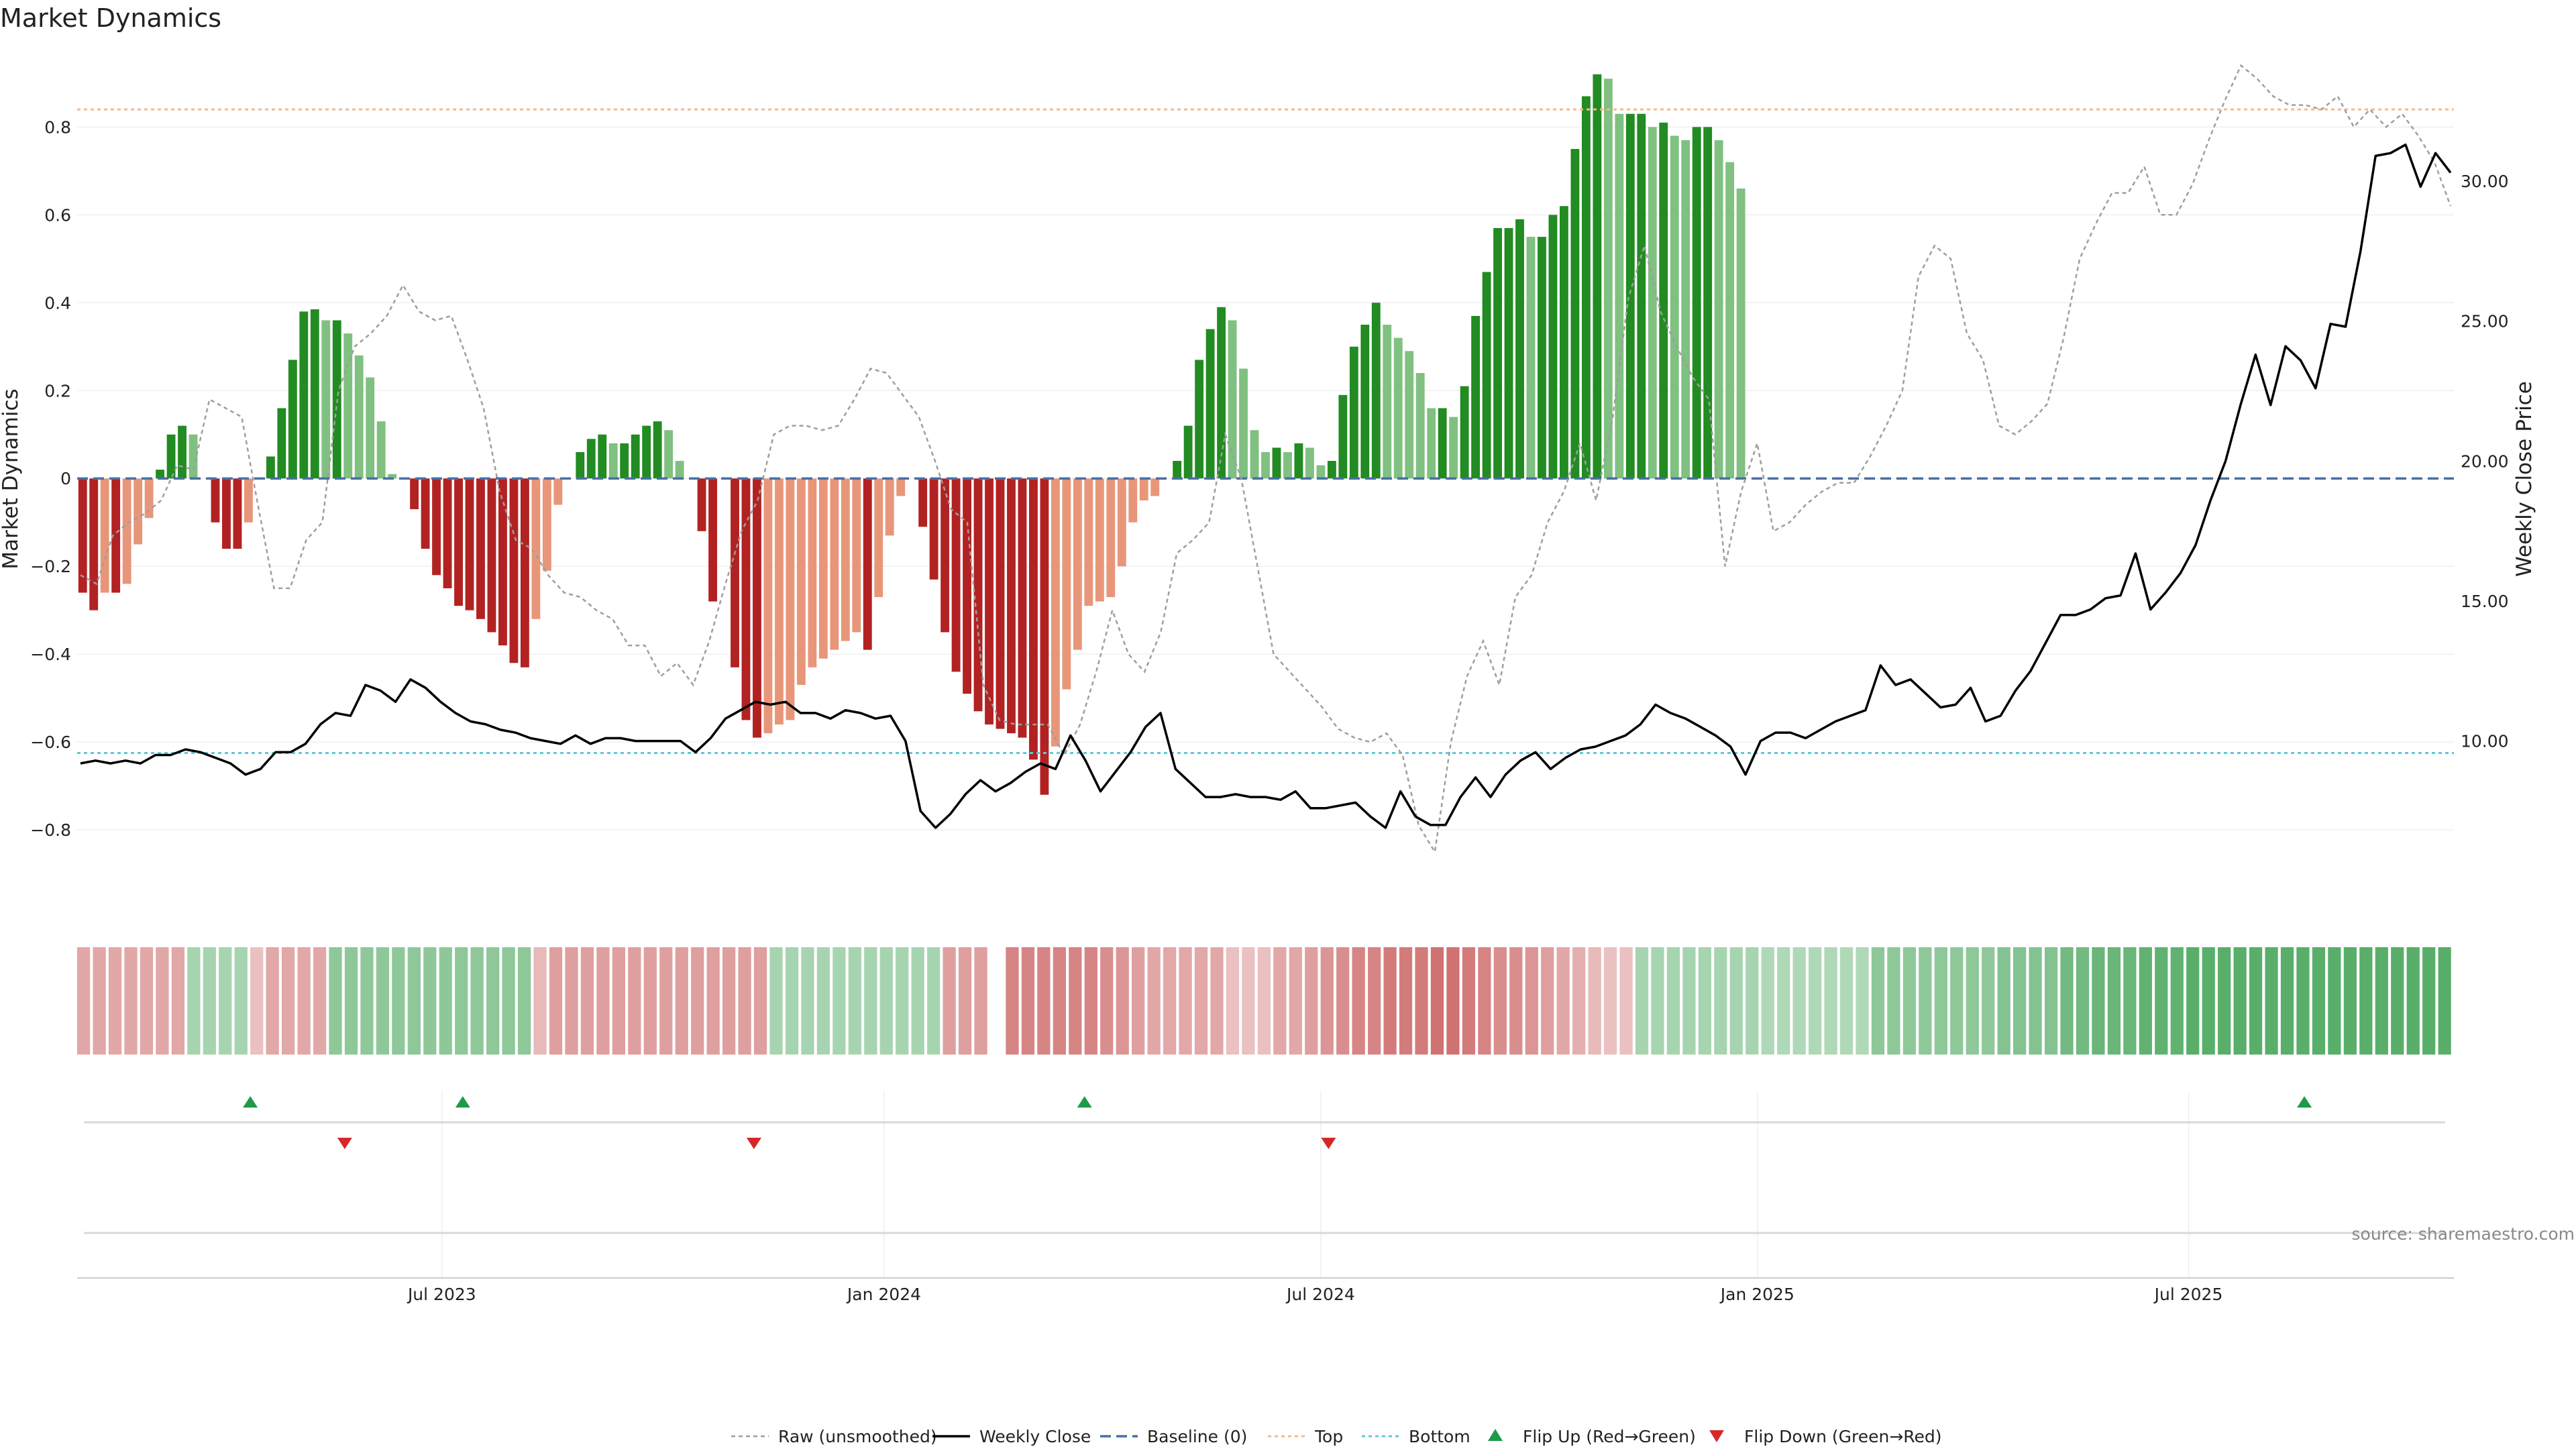 This screenshot has height=1449, width=2576. Describe the element at coordinates (50, 478) in the screenshot. I see `y-axis-ticks: −0.8 −0.6 −0.4 −0.2 0 0.2 0.4 0.6 0.8` at that location.